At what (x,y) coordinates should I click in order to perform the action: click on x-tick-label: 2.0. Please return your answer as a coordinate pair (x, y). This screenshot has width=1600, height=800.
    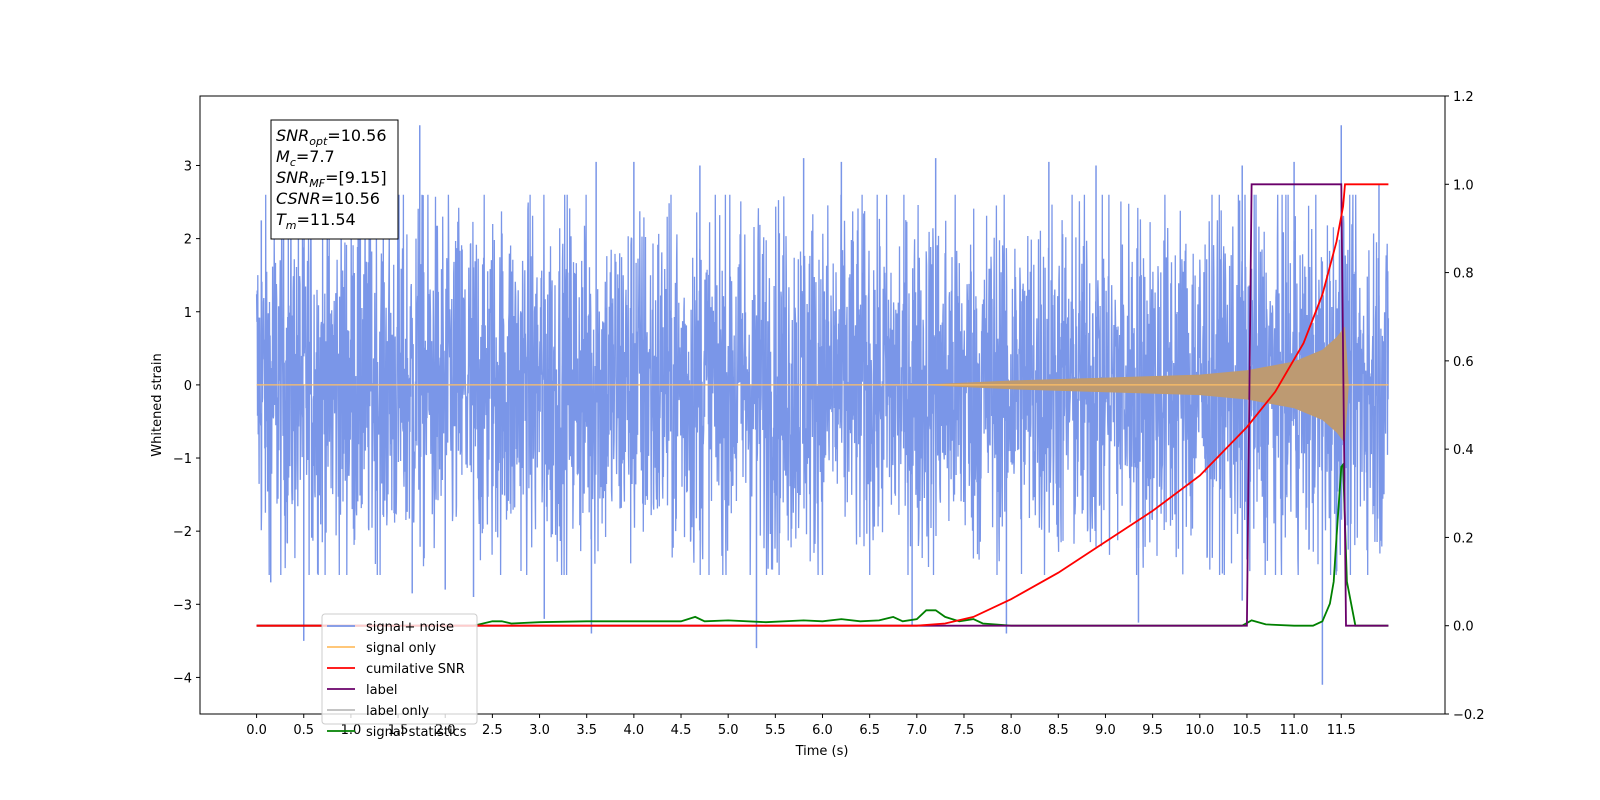
    Looking at the image, I should click on (445, 730).